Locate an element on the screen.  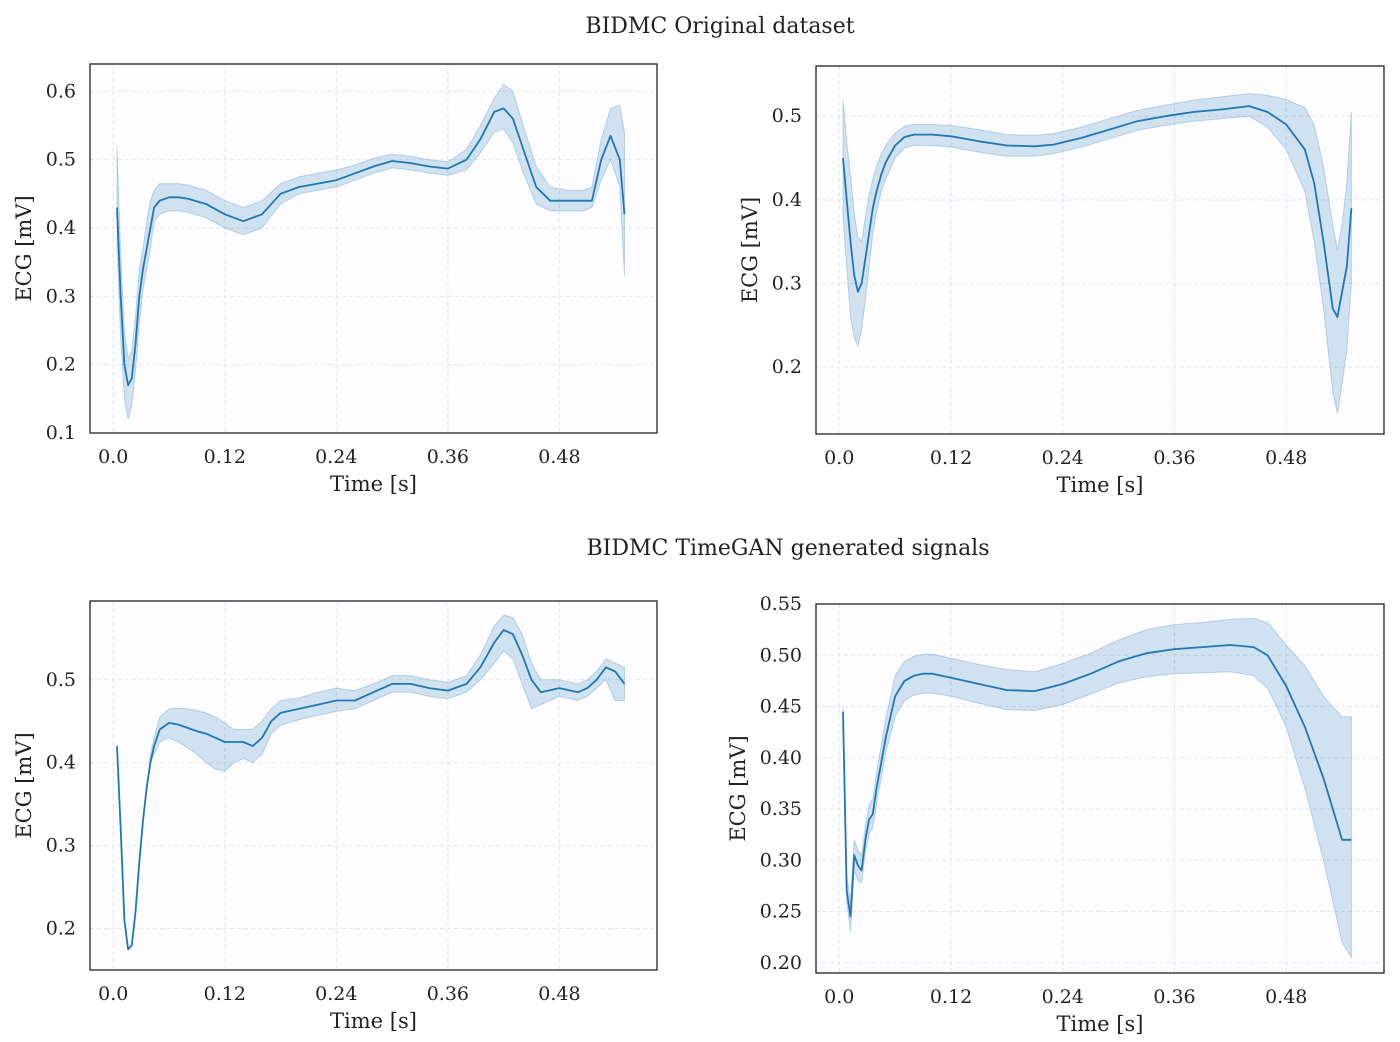
y-tick-label: 0.40 is located at coordinates (781, 758).